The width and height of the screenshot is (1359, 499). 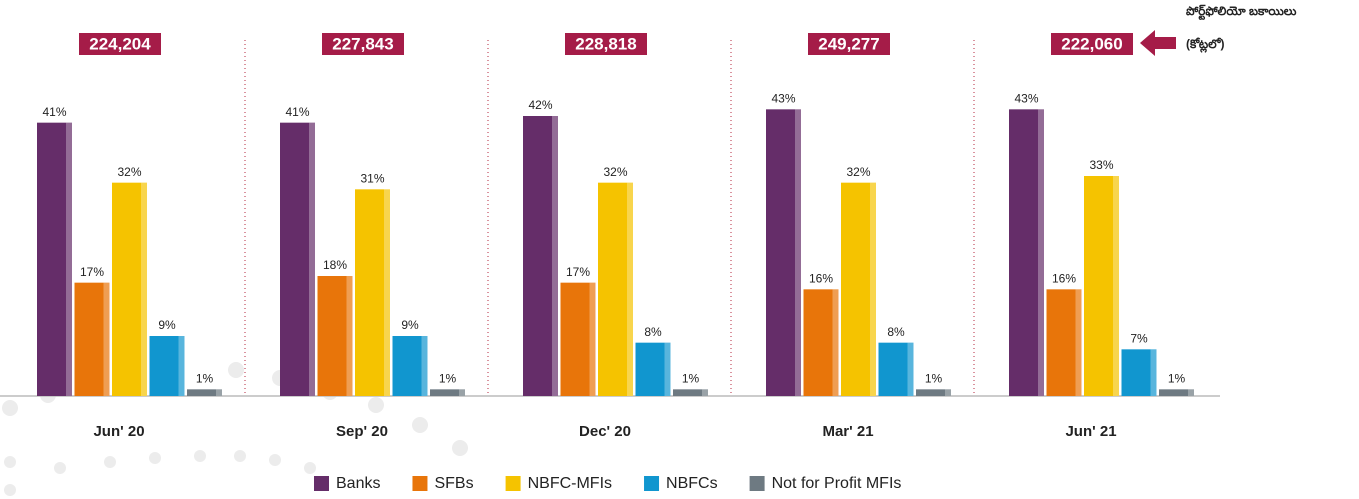 What do you see at coordinates (540, 105) in the screenshot?
I see `value-label: 42%` at bounding box center [540, 105].